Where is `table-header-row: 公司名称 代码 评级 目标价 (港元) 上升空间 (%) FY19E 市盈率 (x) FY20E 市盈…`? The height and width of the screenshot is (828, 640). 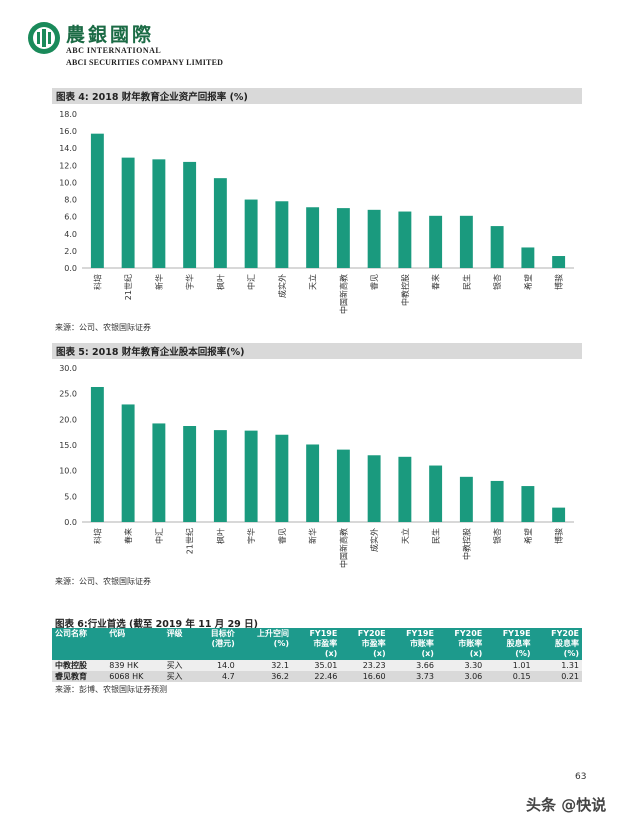 table-header-row: 公司名称 代码 评级 目标价 (港元) 上升空间 (%) FY19E 市盈率 (x) FY20E 市盈… is located at coordinates (317, 644).